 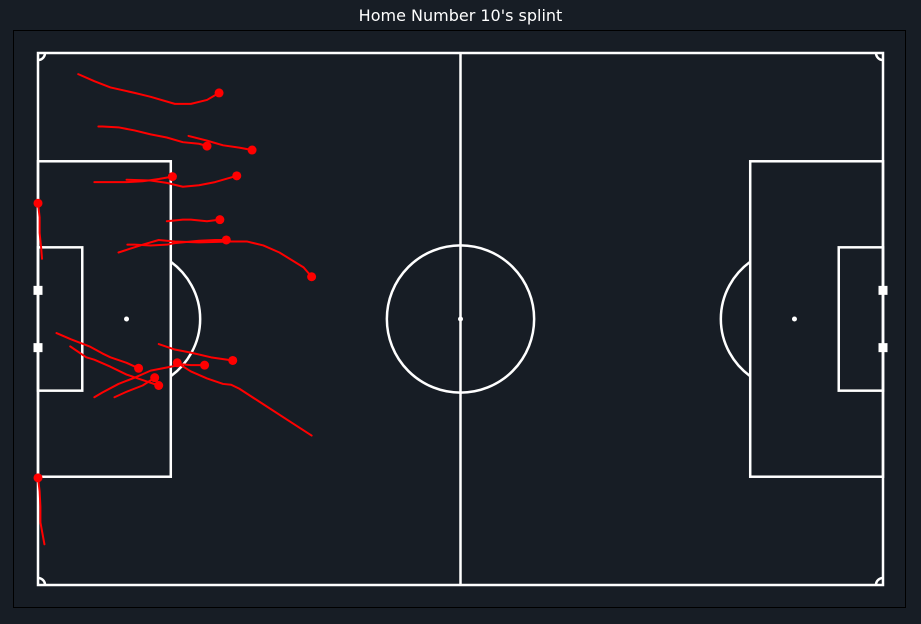 What do you see at coordinates (127, 319) in the screenshot?
I see `left-penalty-spot` at bounding box center [127, 319].